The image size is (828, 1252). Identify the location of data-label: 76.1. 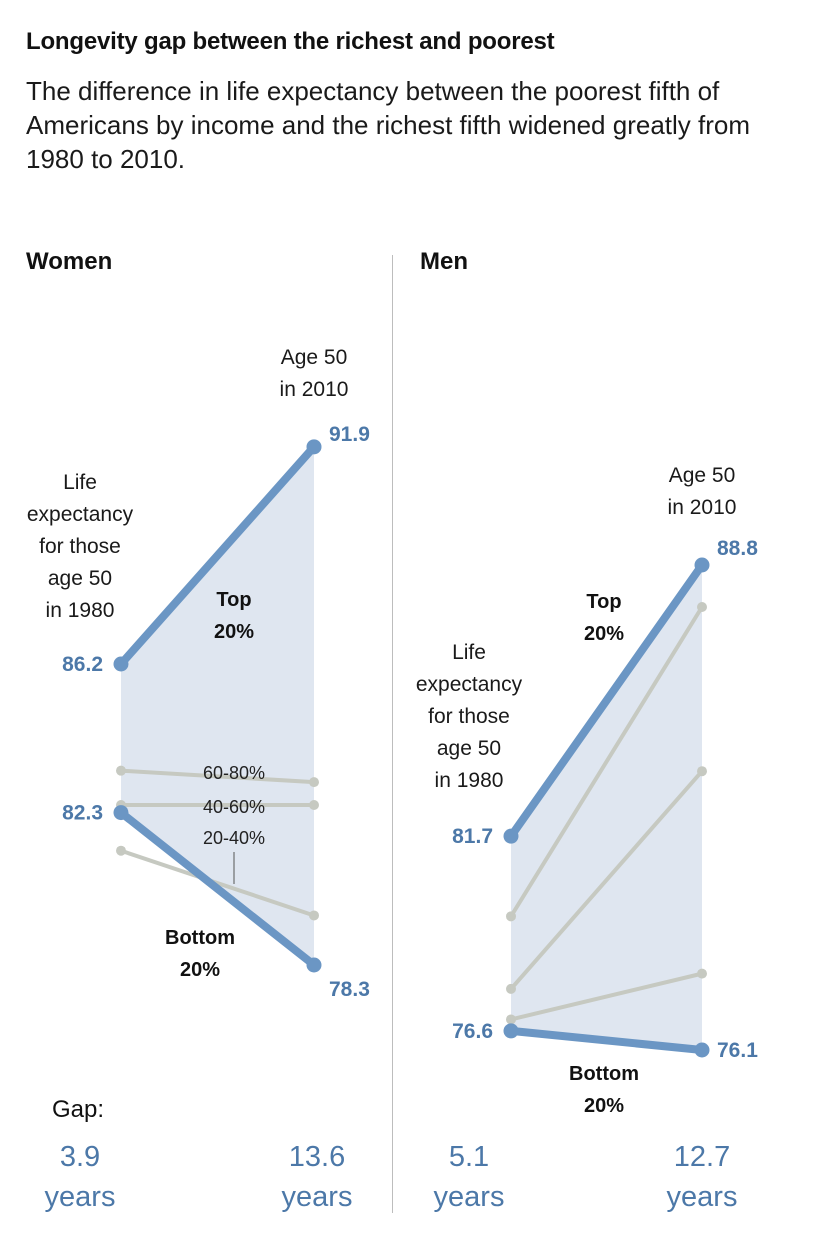
(737, 1050).